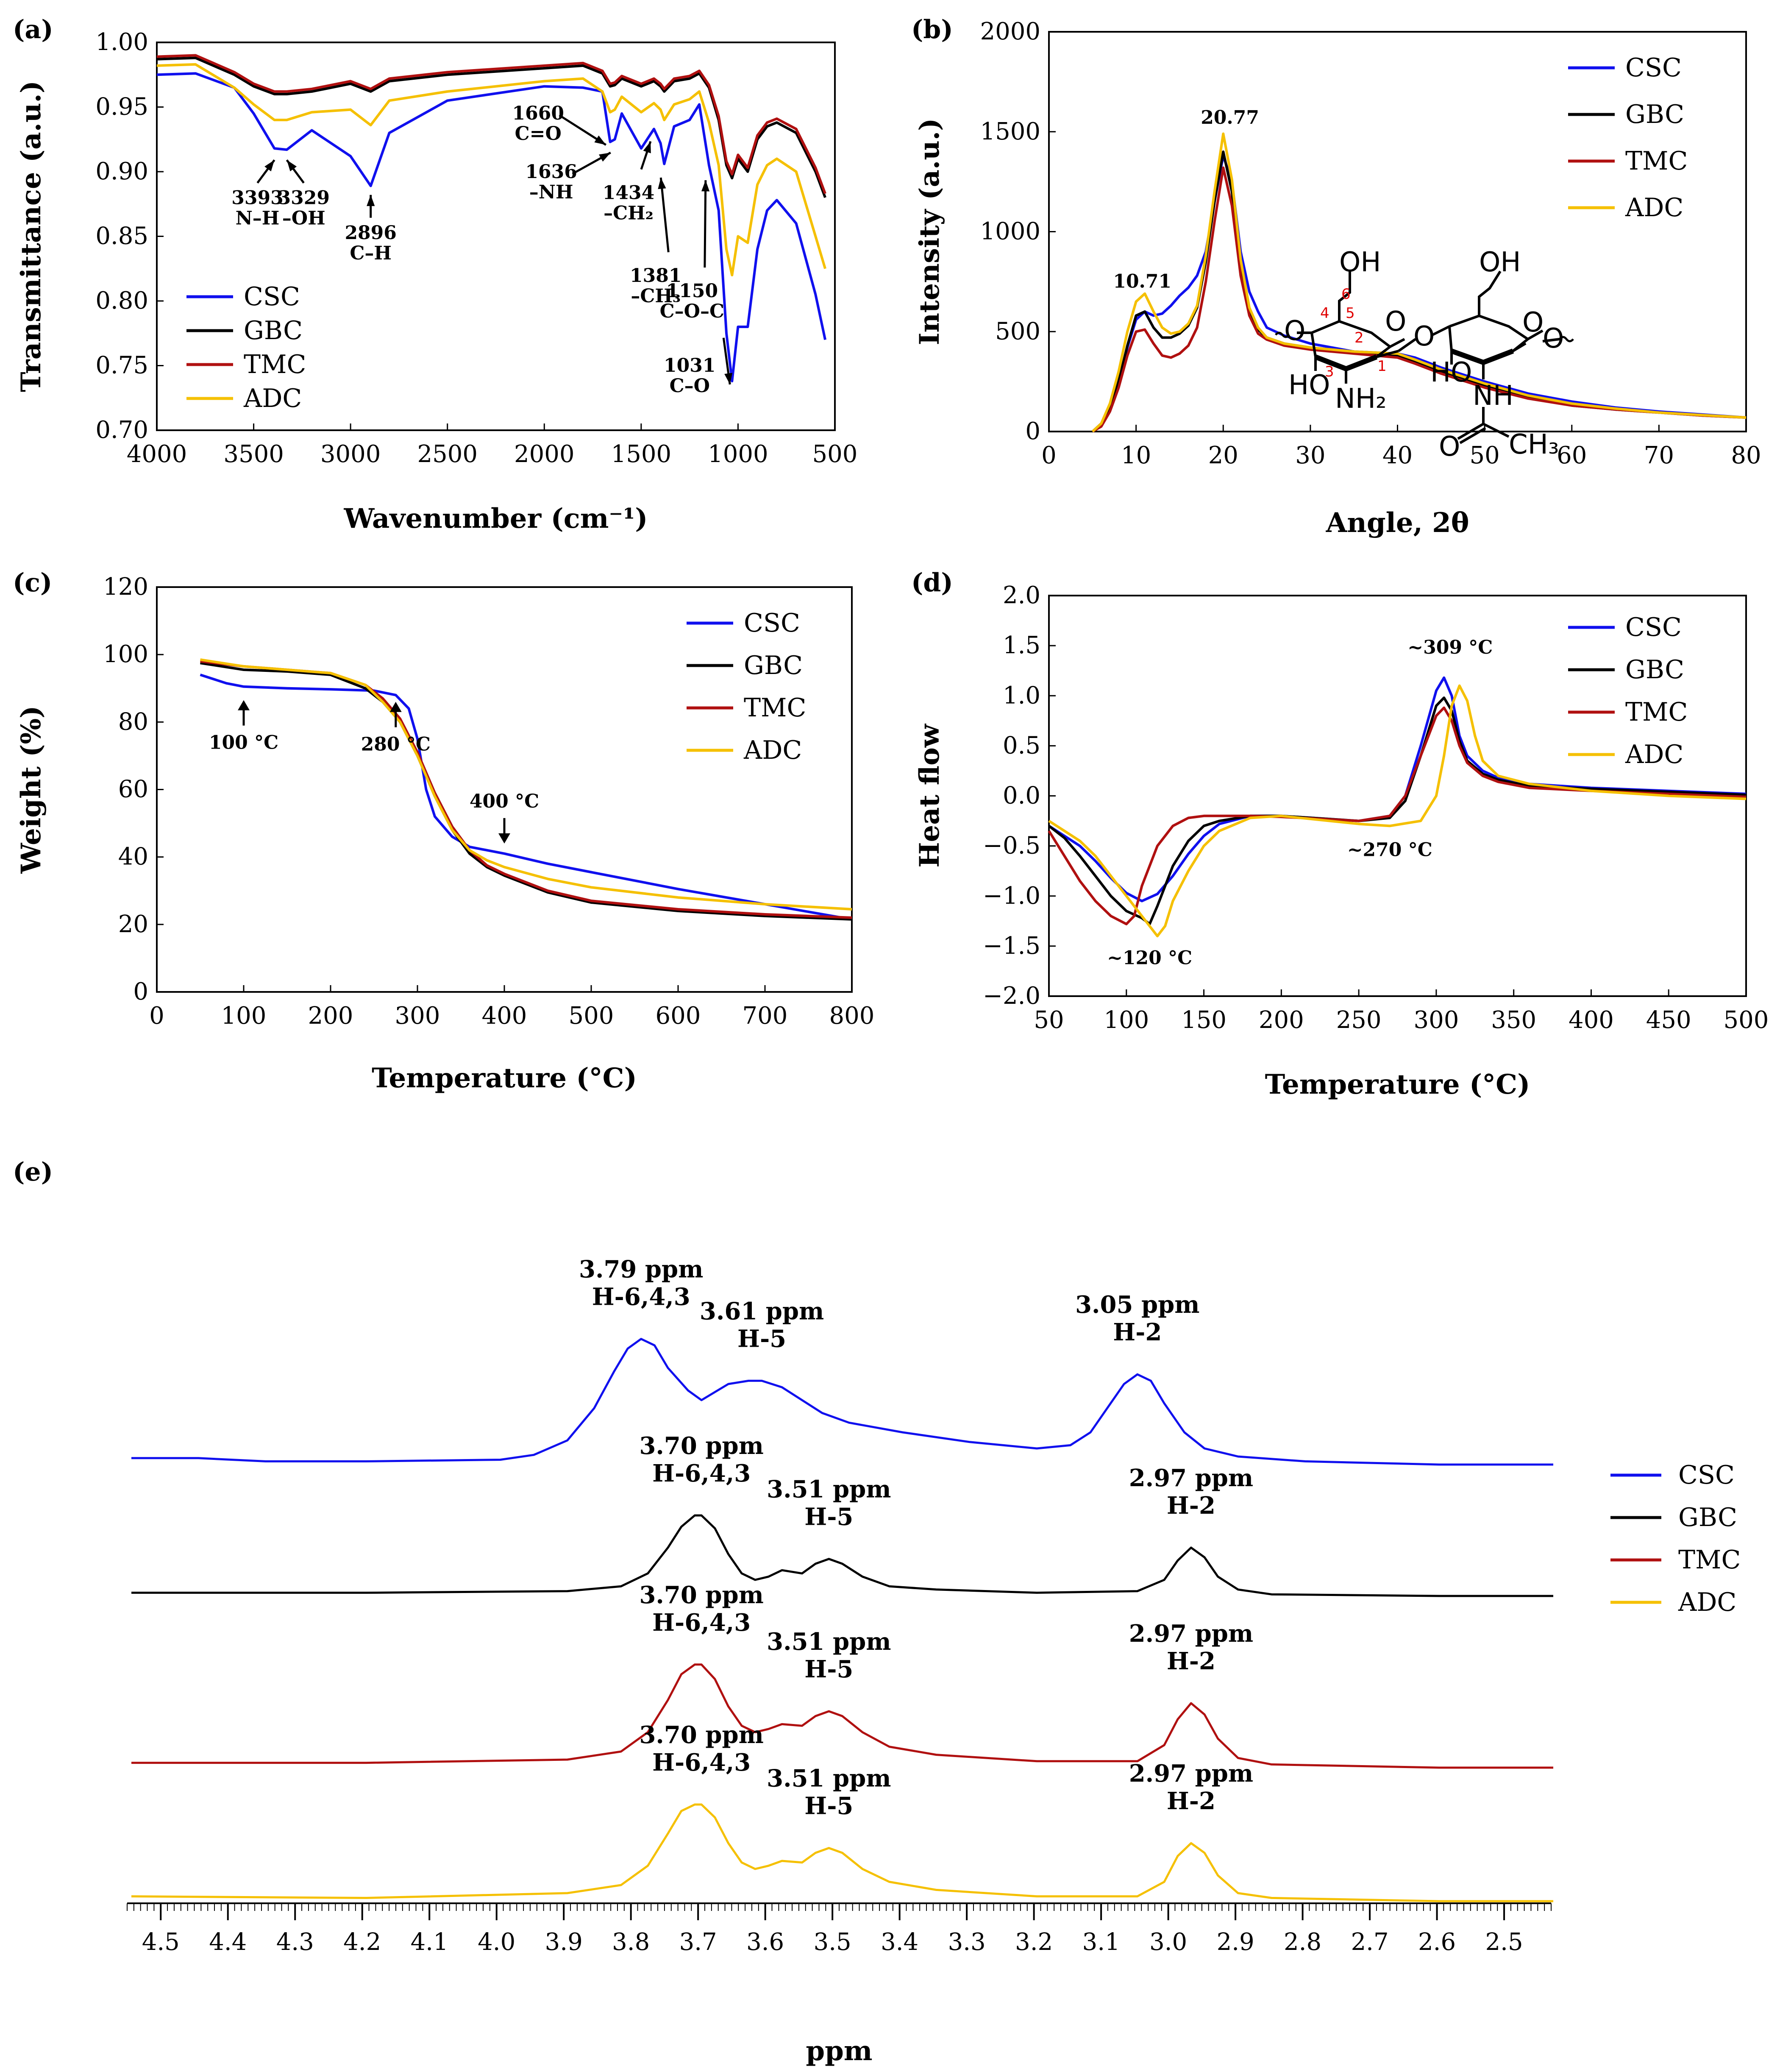  Describe the element at coordinates (1230, 117) in the screenshot. I see `peak-annotation: 20.77` at that location.